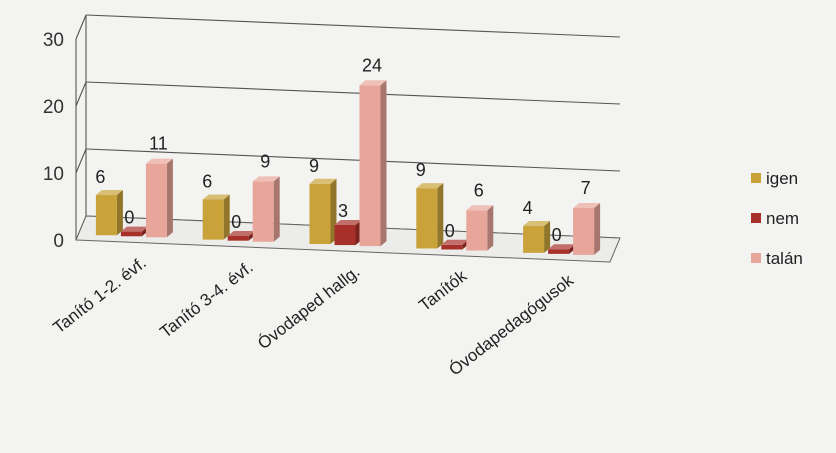 The image size is (836, 453). I want to click on legend-swatch-talán, so click(756, 258).